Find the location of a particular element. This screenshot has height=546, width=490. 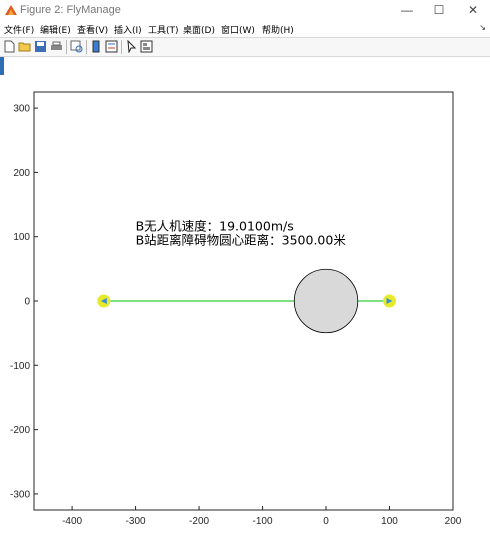

x-tick-label: -400 is located at coordinates (72, 521).